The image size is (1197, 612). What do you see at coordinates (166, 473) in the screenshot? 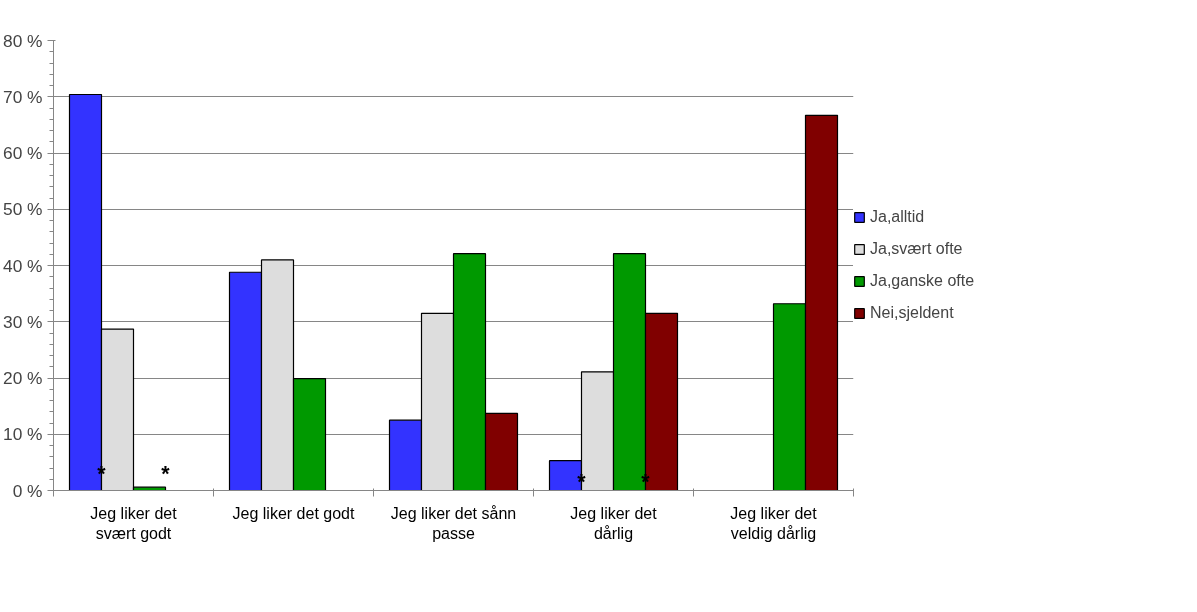
I see `annotation: *` at bounding box center [166, 473].